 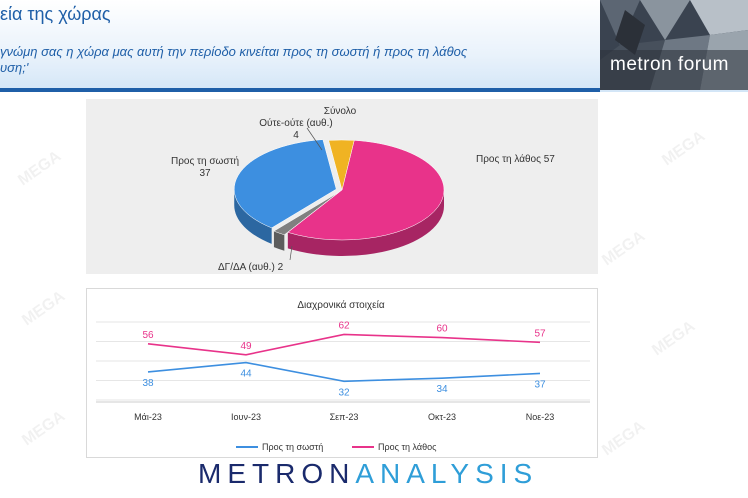 I want to click on data-label: 57, so click(x=540, y=333).